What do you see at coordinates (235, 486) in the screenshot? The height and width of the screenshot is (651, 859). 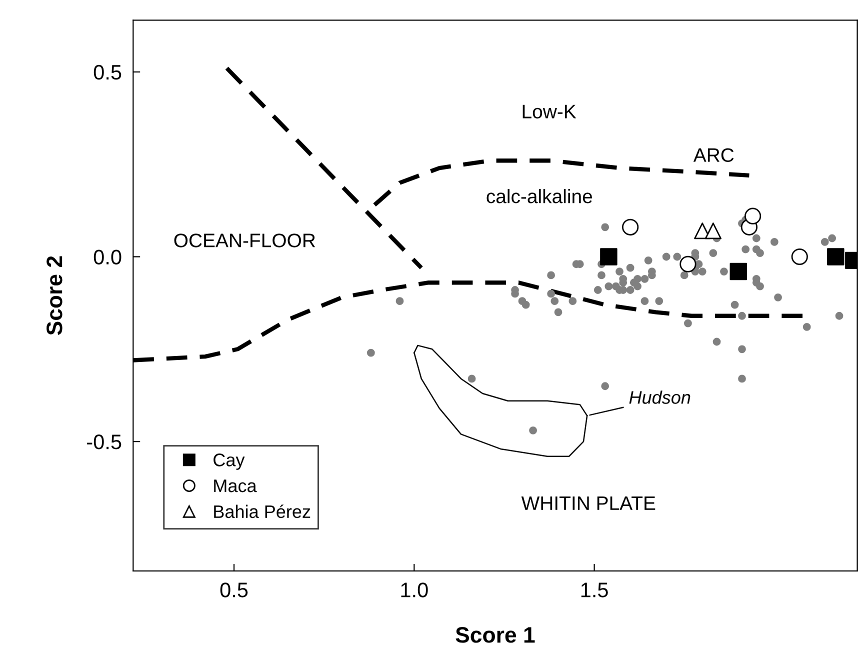 I see `legend-label: Maca` at bounding box center [235, 486].